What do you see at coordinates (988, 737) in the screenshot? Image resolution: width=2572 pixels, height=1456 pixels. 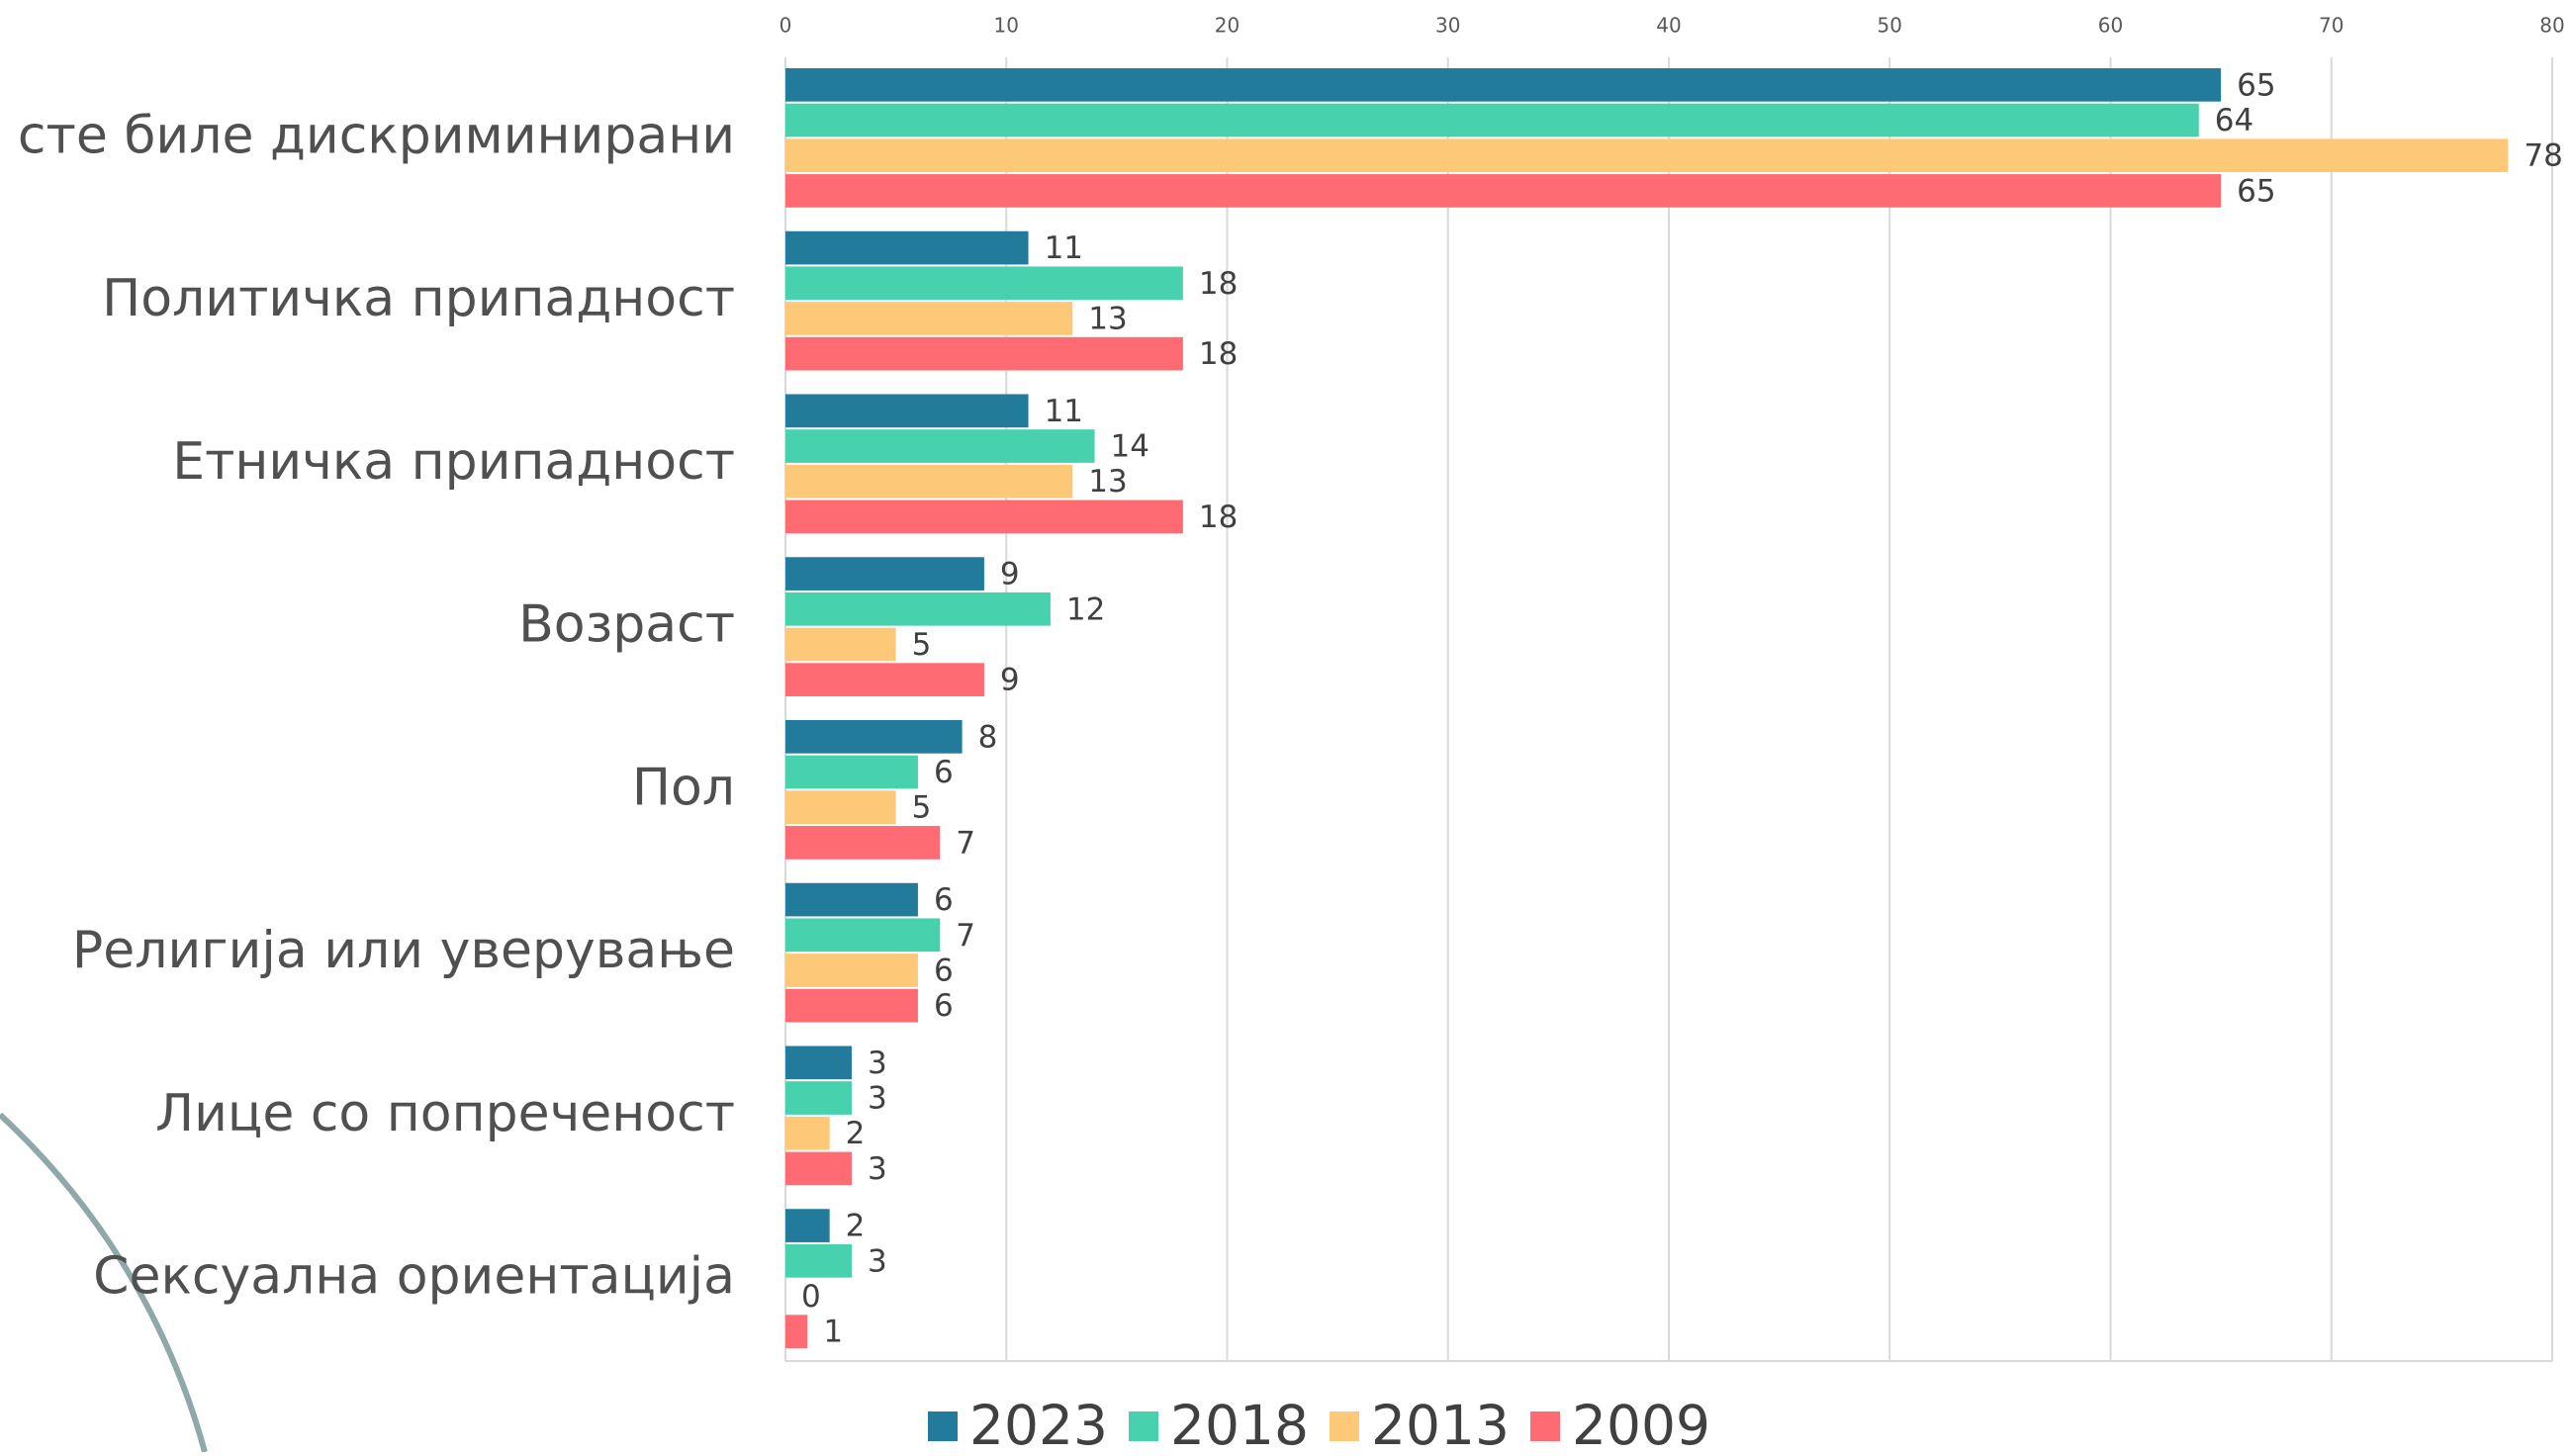 I see `data-label: 8` at bounding box center [988, 737].